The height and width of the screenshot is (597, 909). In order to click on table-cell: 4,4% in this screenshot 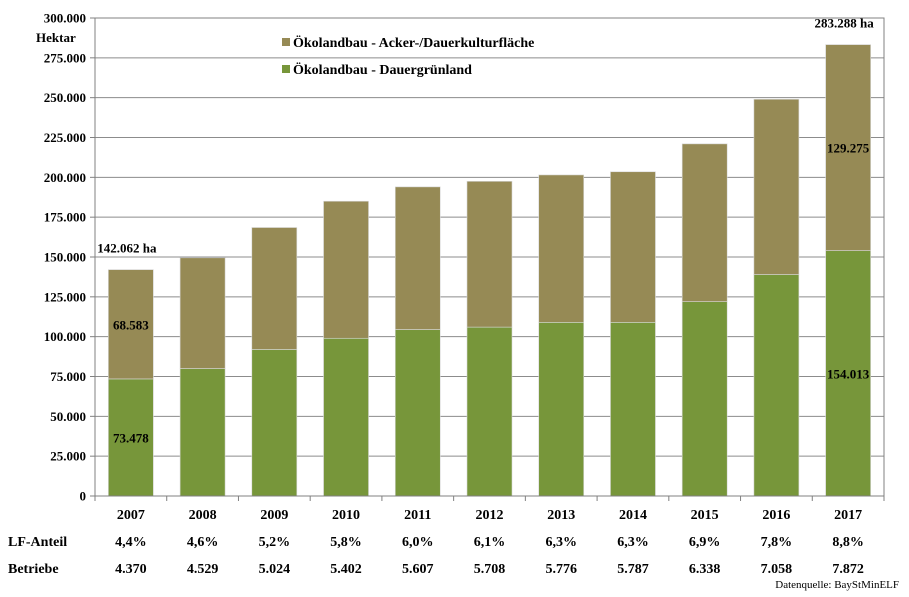, I will do `click(131, 542)`.